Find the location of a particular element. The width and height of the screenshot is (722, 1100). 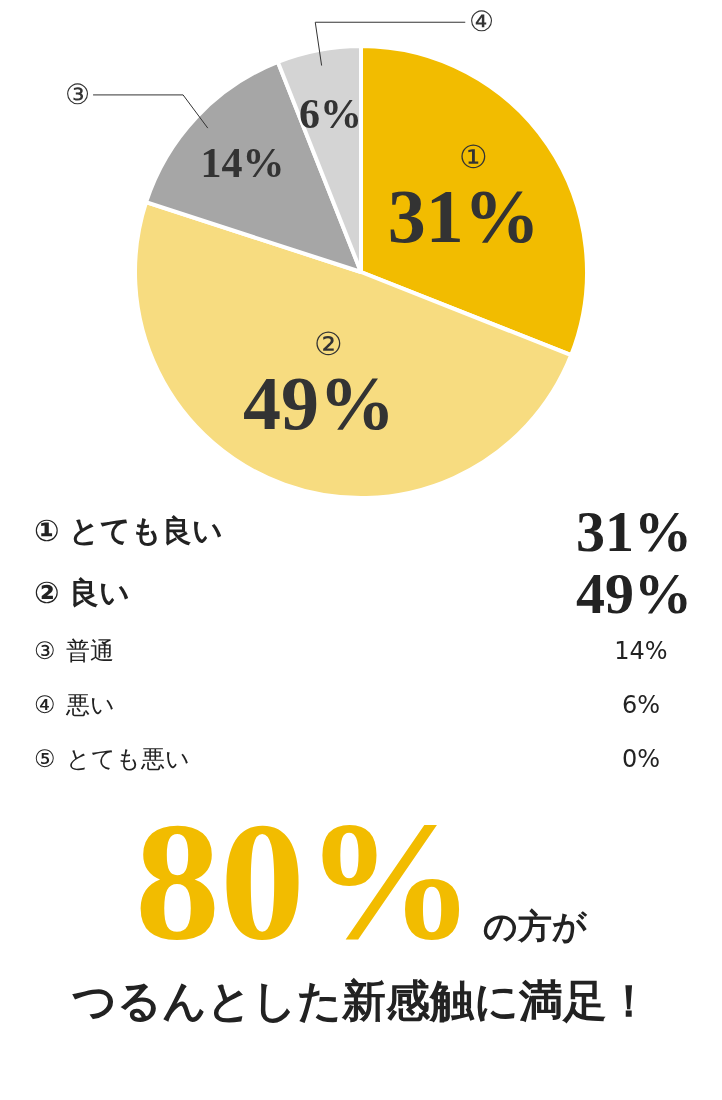

text: 良い is located at coordinates (100, 592).